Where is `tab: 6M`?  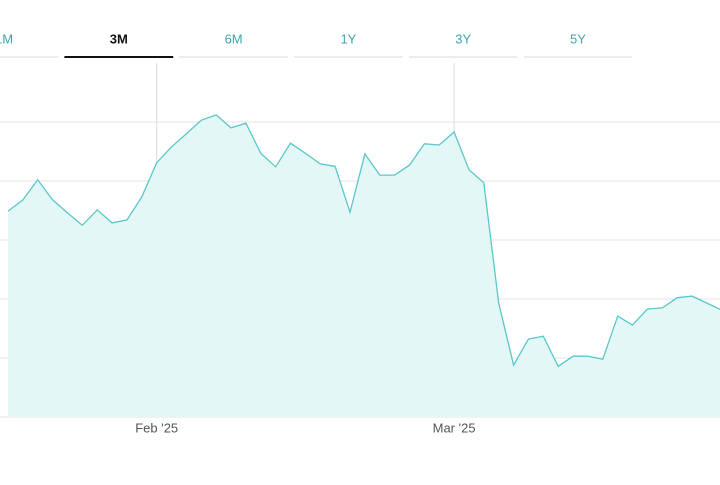
tab: 6M is located at coordinates (233, 44).